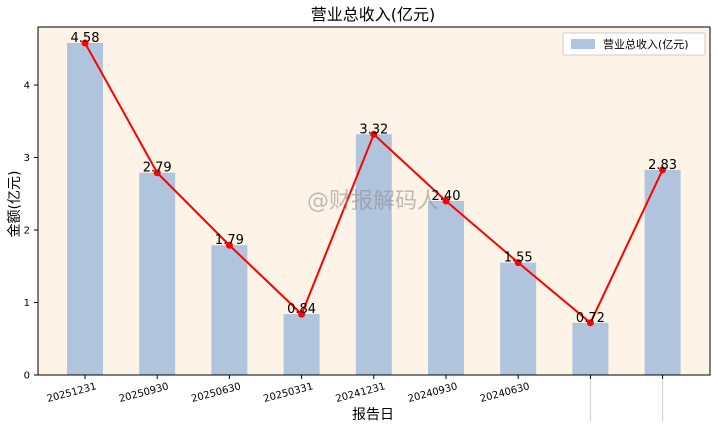  What do you see at coordinates (373, 14) in the screenshot?
I see `chart-title: 营业总收入(亿元)` at bounding box center [373, 14].